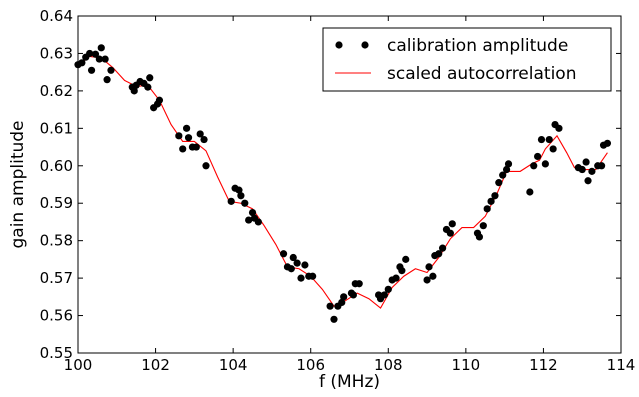 The height and width of the screenshot is (397, 639). I want to click on x-tick-label: 100, so click(78, 365).